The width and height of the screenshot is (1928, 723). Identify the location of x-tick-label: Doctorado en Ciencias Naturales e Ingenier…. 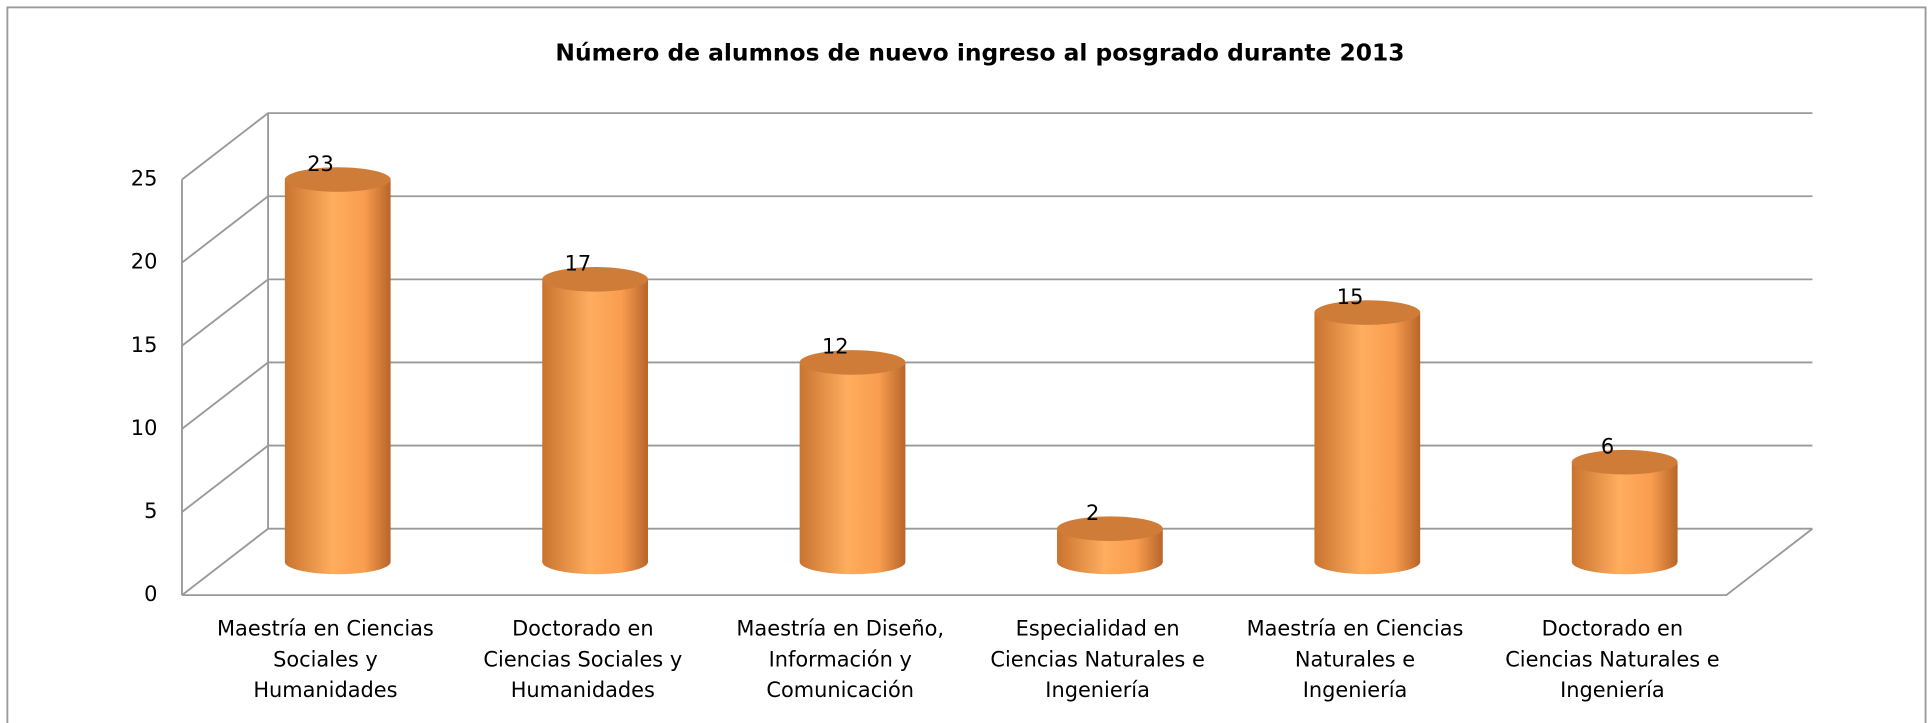
(1612, 659).